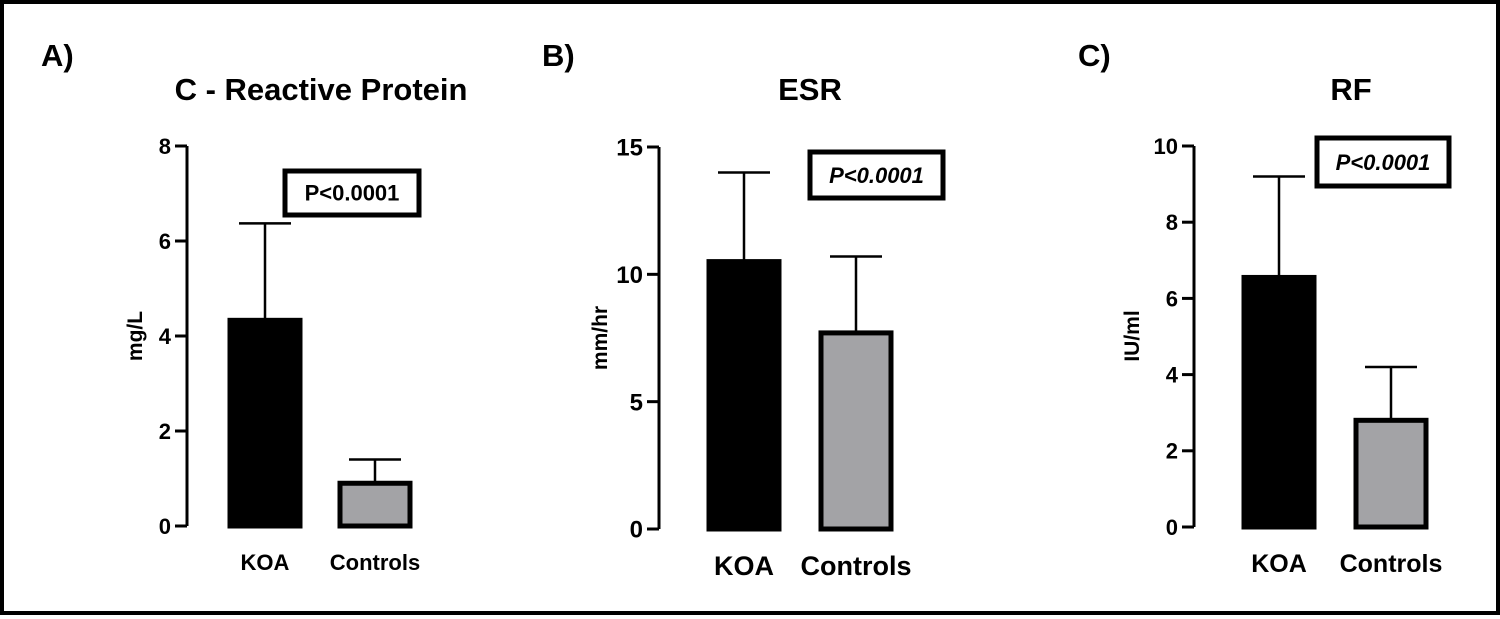 This screenshot has height=619, width=1500. What do you see at coordinates (135, 336) in the screenshot?
I see `y-axis-label: mg/L` at bounding box center [135, 336].